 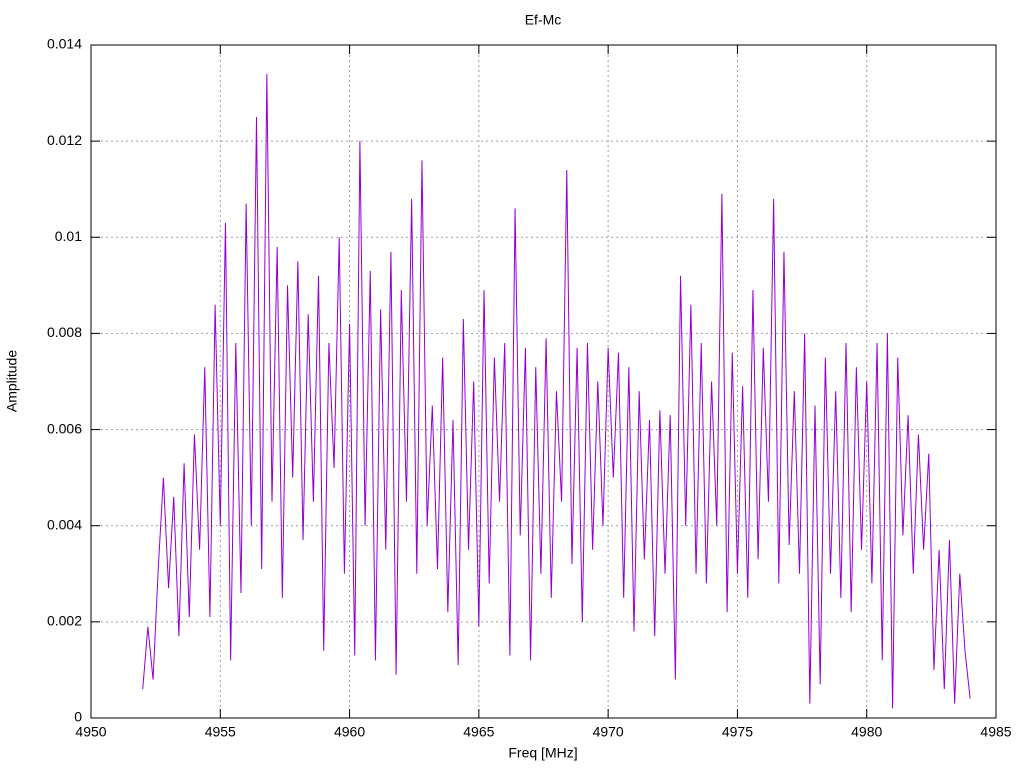 I want to click on x-tick-label: 4980, so click(x=866, y=732).